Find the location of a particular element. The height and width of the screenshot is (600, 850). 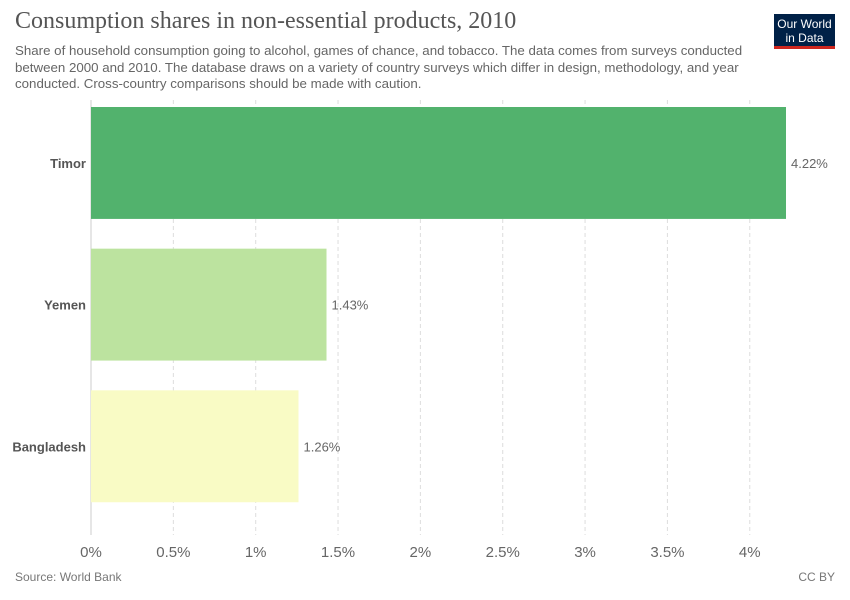

x-axis-ticks: 0% 0.5% 1% 1.5% 2% 2.5% 3% 3.5% 4% is located at coordinates (420, 552).